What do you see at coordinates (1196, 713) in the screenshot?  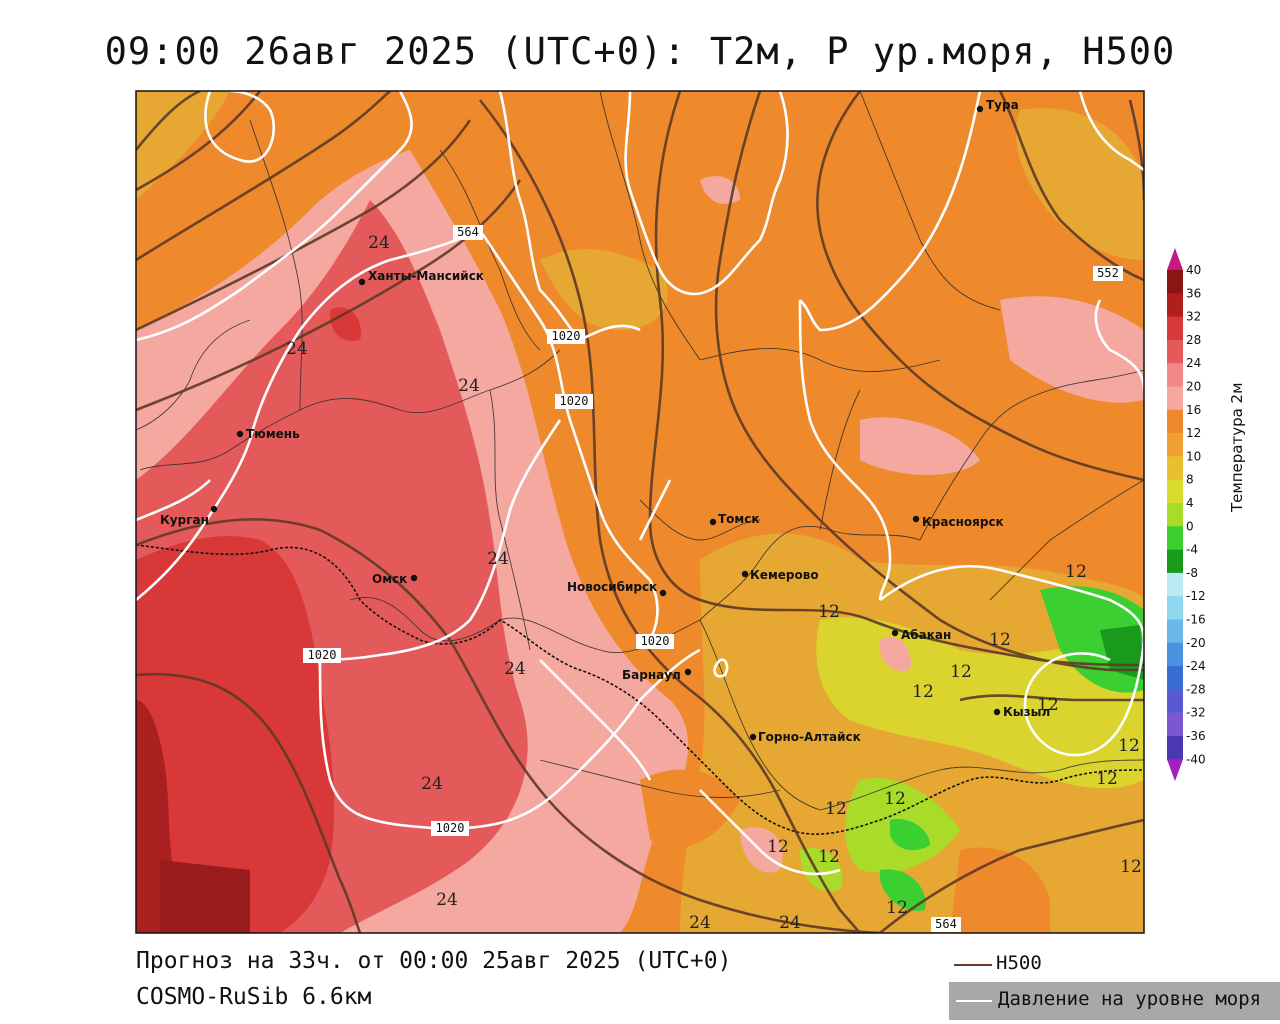 I see `colorbar-tick-label: -32` at bounding box center [1196, 713].